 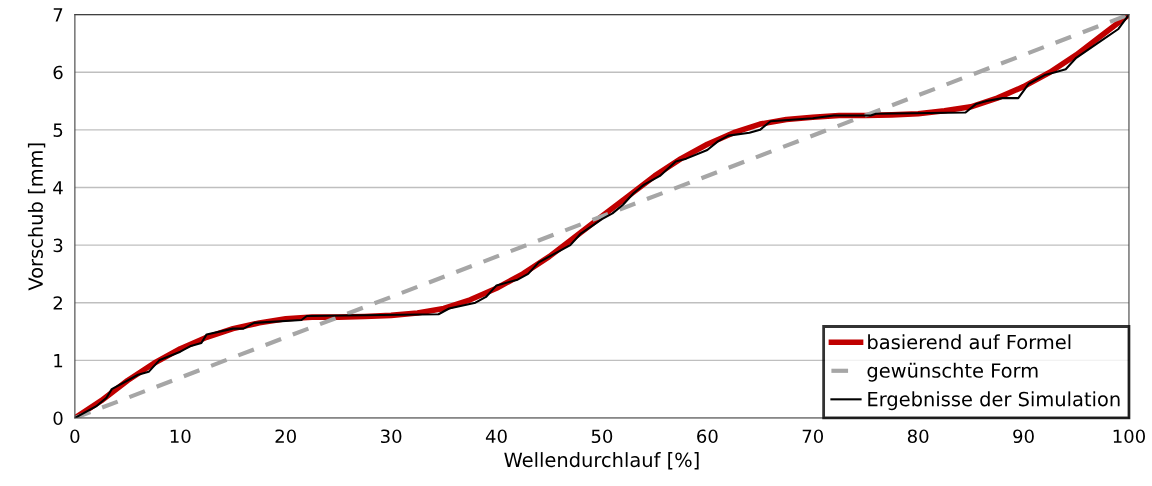 I want to click on x-tick-label: 70, so click(x=813, y=436).